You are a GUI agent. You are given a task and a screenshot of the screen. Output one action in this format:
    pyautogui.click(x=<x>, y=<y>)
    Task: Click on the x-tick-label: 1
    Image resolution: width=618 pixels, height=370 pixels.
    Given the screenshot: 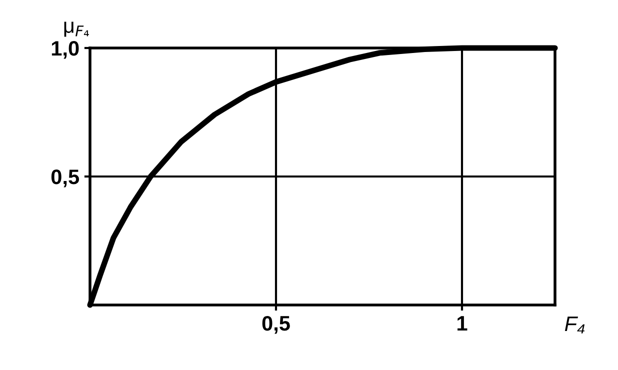 What is the action you would take?
    pyautogui.click(x=463, y=323)
    